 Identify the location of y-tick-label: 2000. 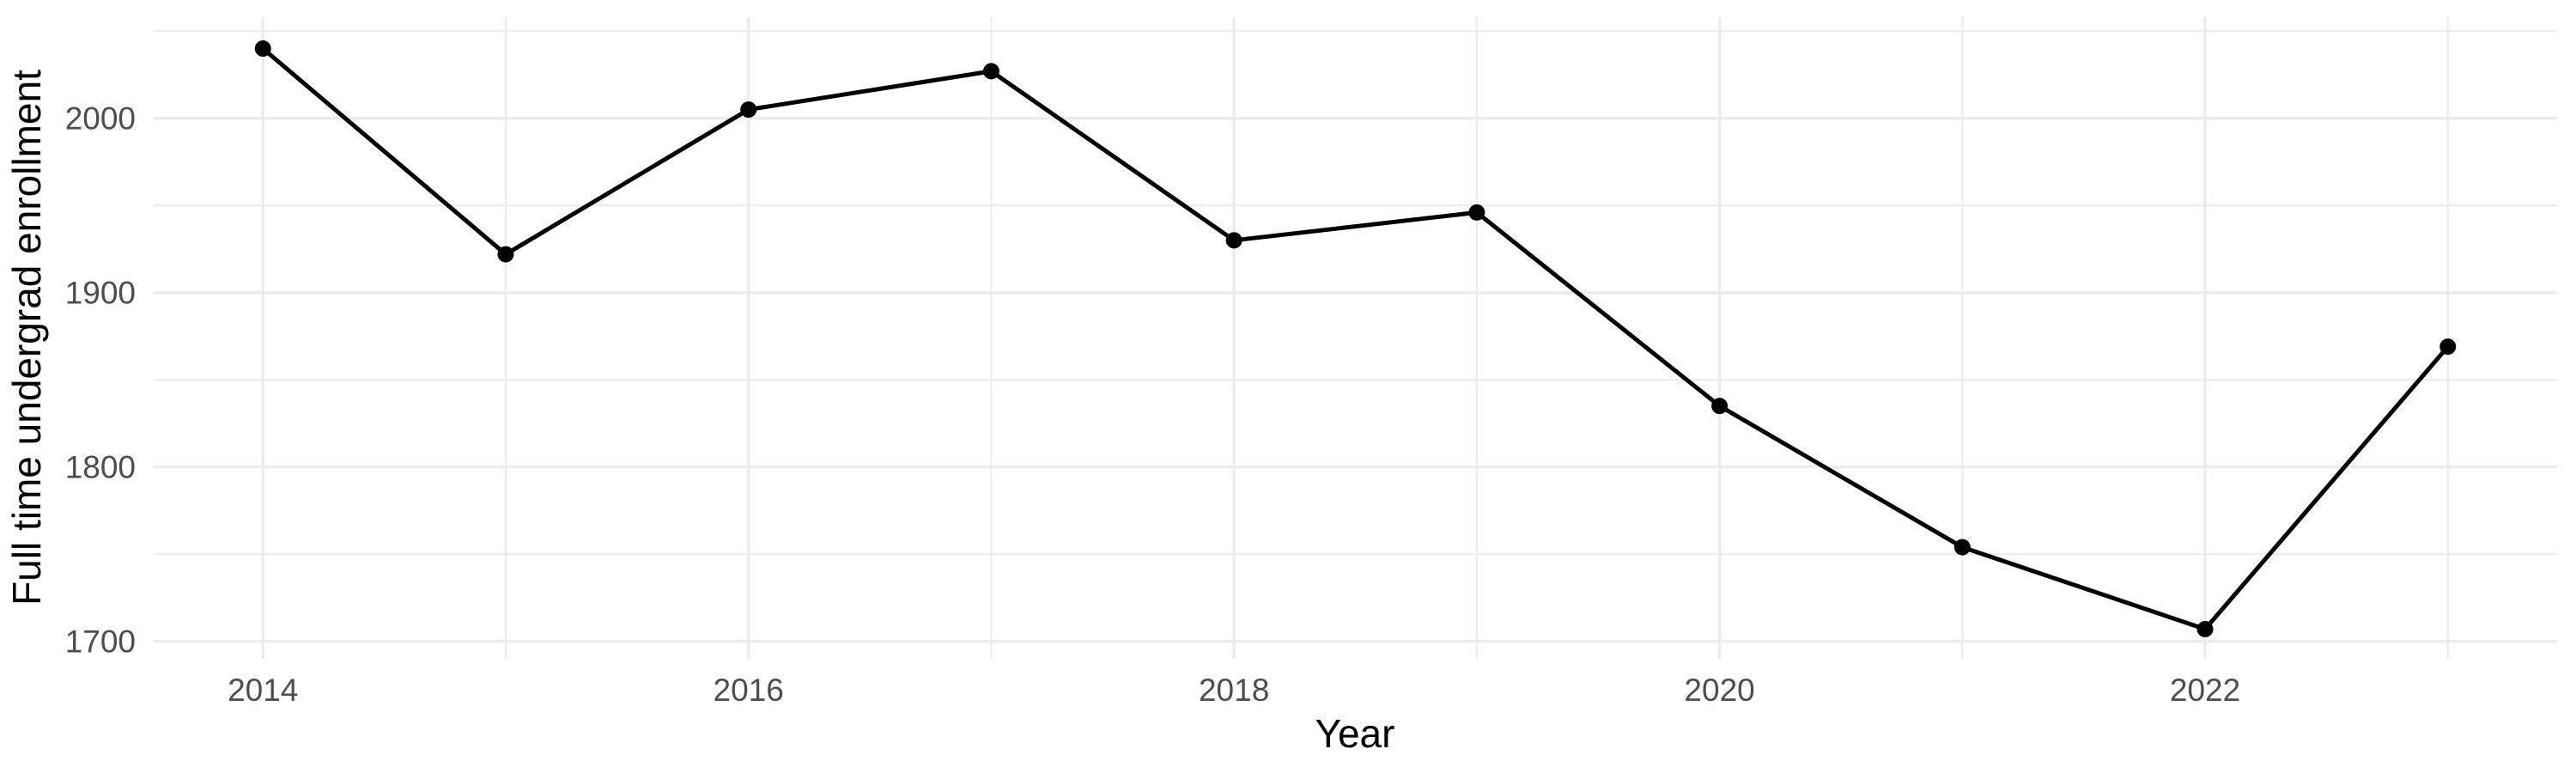
(101, 119).